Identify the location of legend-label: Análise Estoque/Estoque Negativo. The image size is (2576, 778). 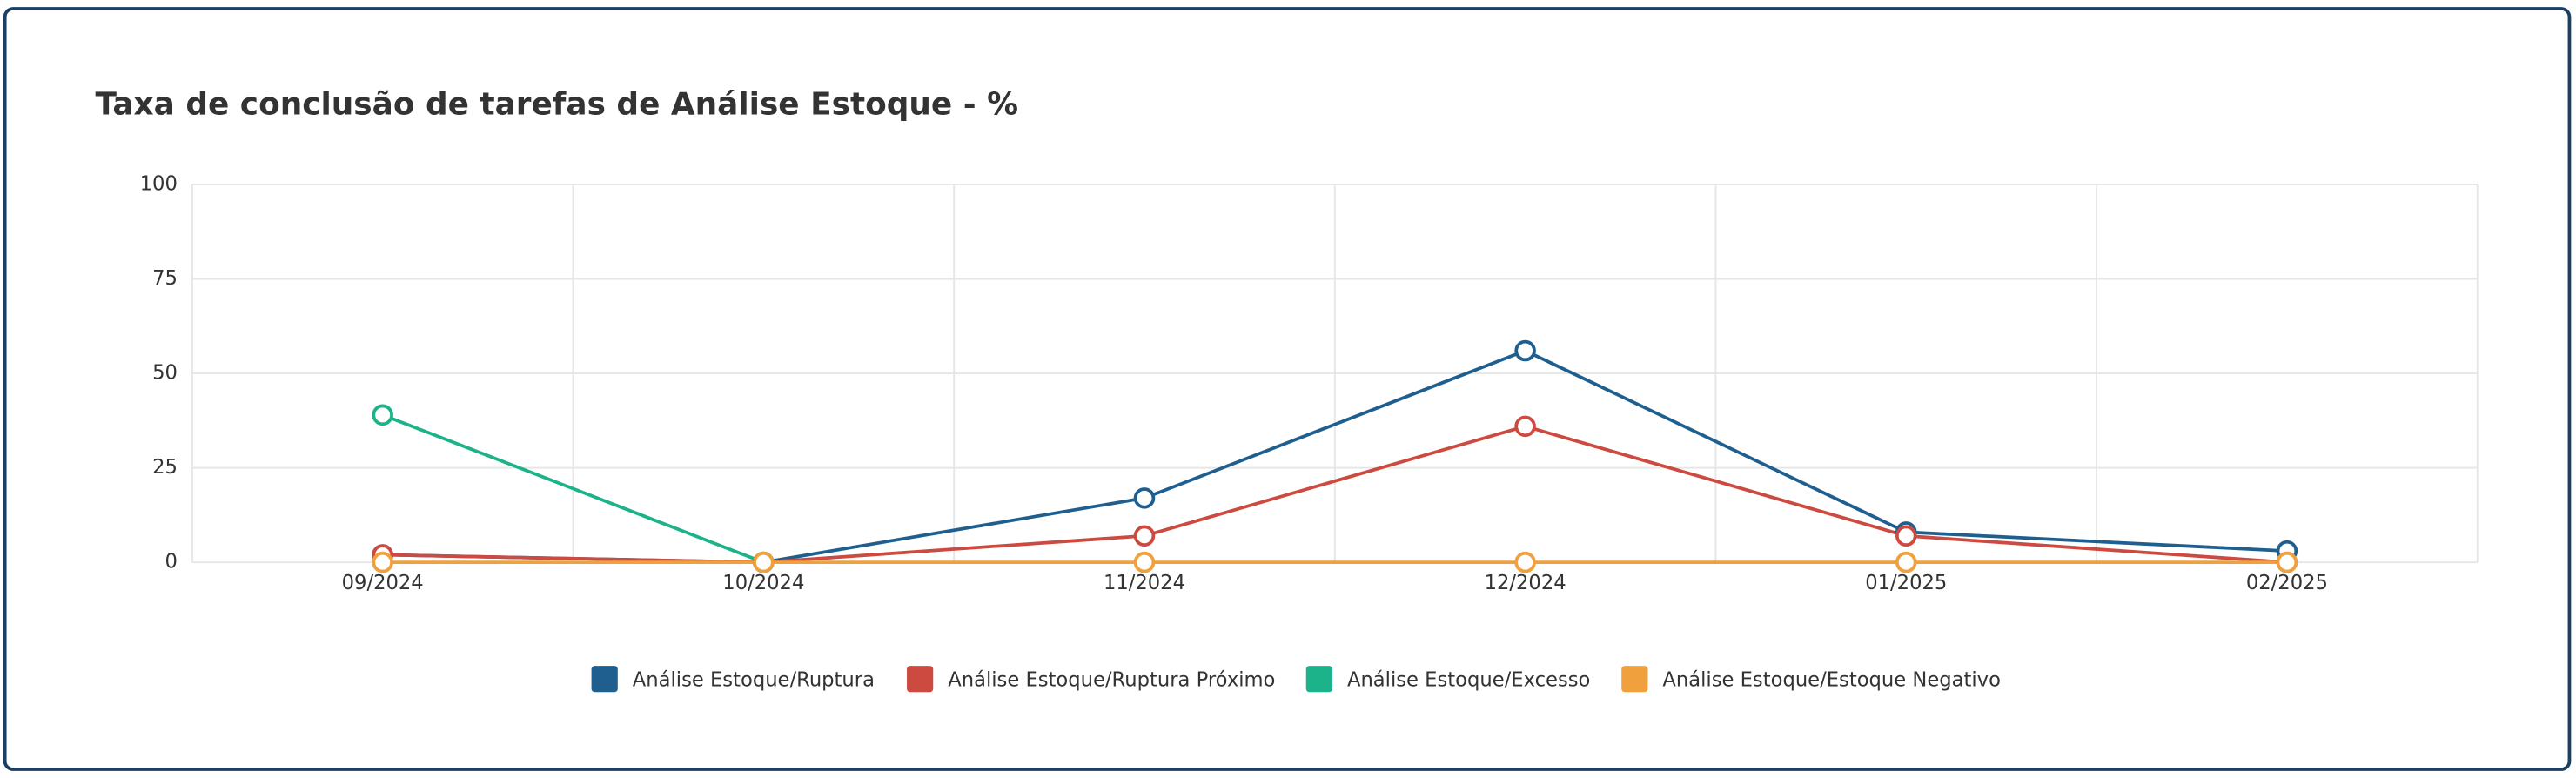
(1831, 680).